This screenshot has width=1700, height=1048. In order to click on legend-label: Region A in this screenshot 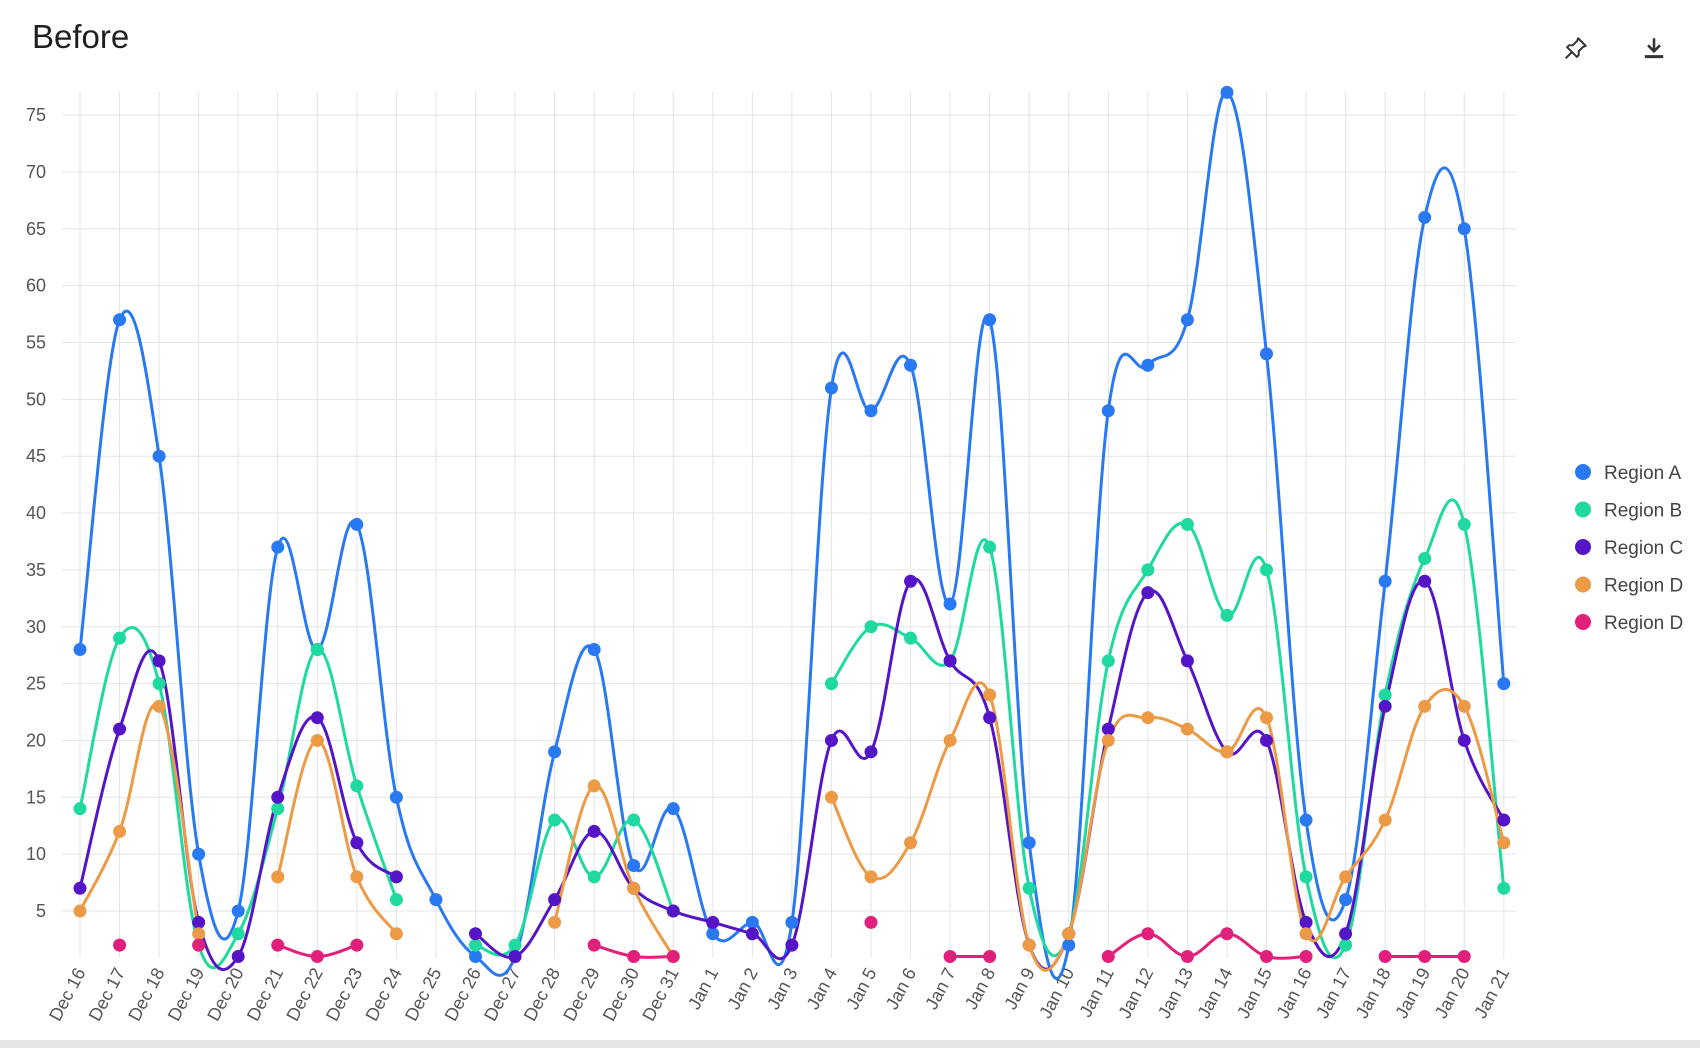, I will do `click(1642, 473)`.